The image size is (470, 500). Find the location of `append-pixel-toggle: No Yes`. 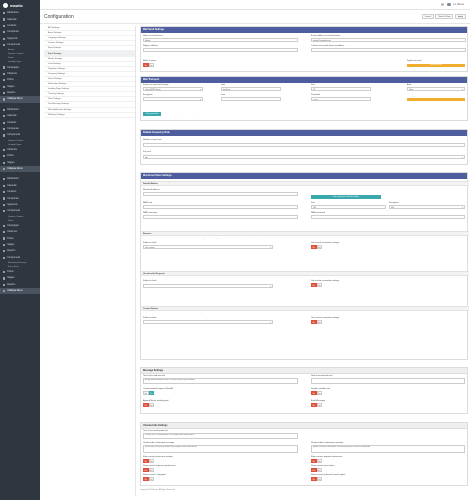

append-pixel-toggle: No Yes is located at coordinates (148, 405).